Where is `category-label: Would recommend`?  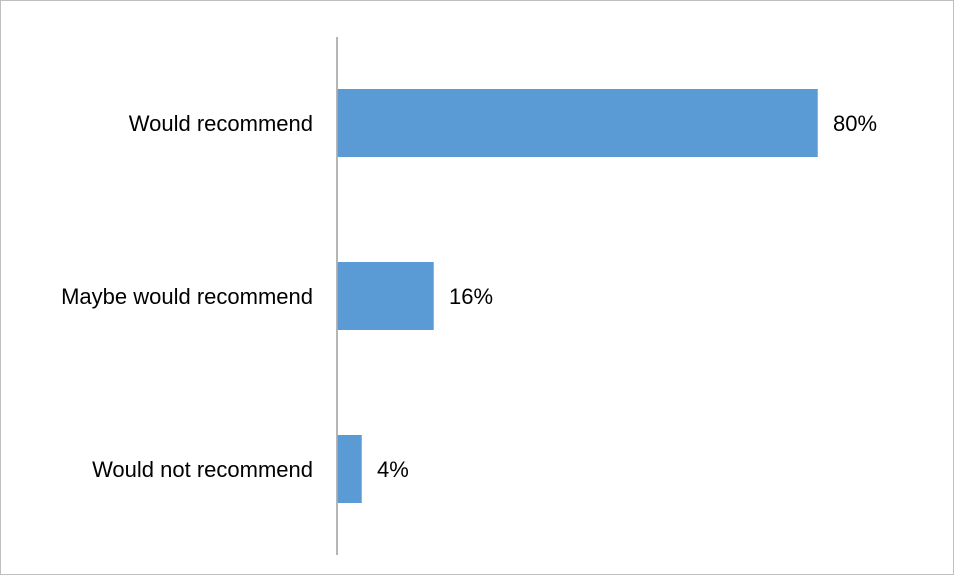
category-label: Would recommend is located at coordinates (221, 123).